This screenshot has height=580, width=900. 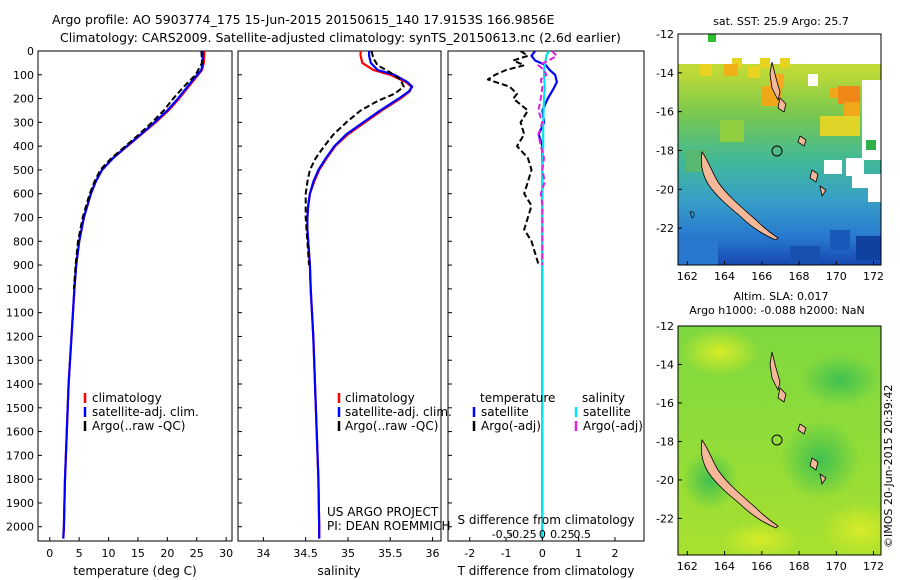 What do you see at coordinates (348, 553) in the screenshot?
I see `x-tick-label: 35` at bounding box center [348, 553].